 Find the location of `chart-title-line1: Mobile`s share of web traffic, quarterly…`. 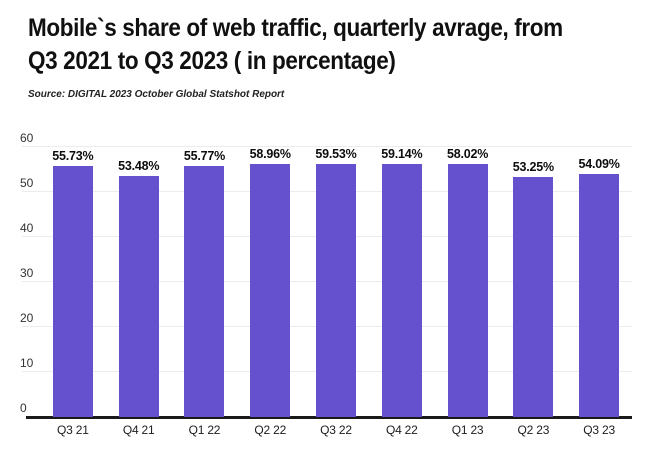

chart-title-line1: Mobile`s share of web traffic, quarterly… is located at coordinates (295, 28).